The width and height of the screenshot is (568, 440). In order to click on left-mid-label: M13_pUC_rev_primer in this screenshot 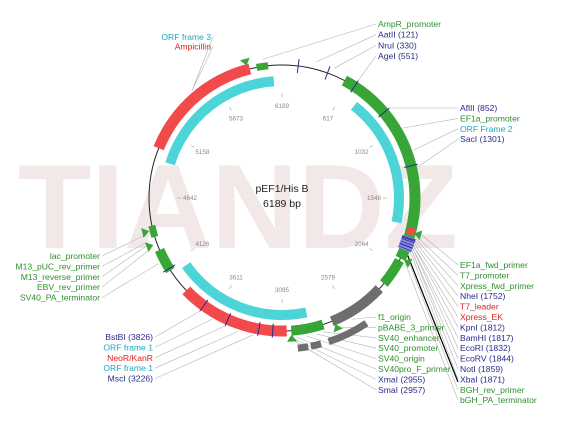, I will do `click(57, 266)`.